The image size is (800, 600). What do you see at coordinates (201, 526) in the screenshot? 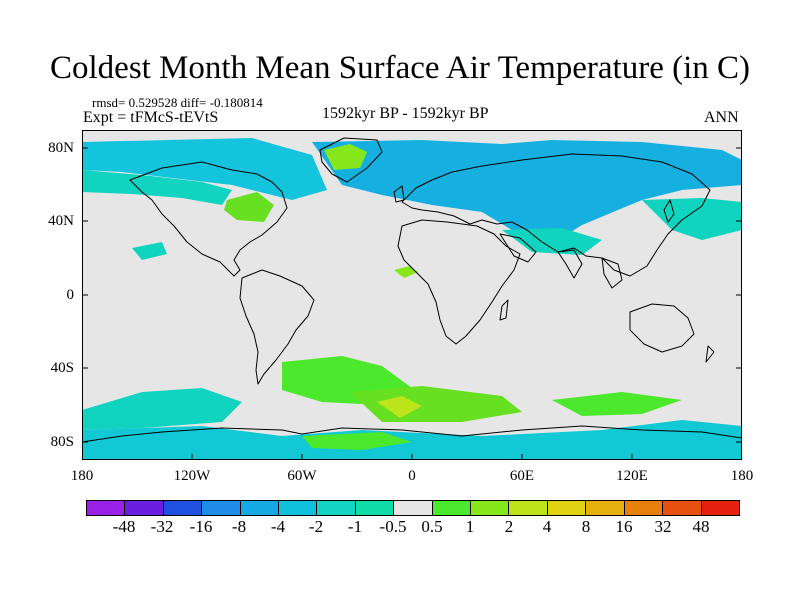
I see `colorbar-label: -16` at bounding box center [201, 526].